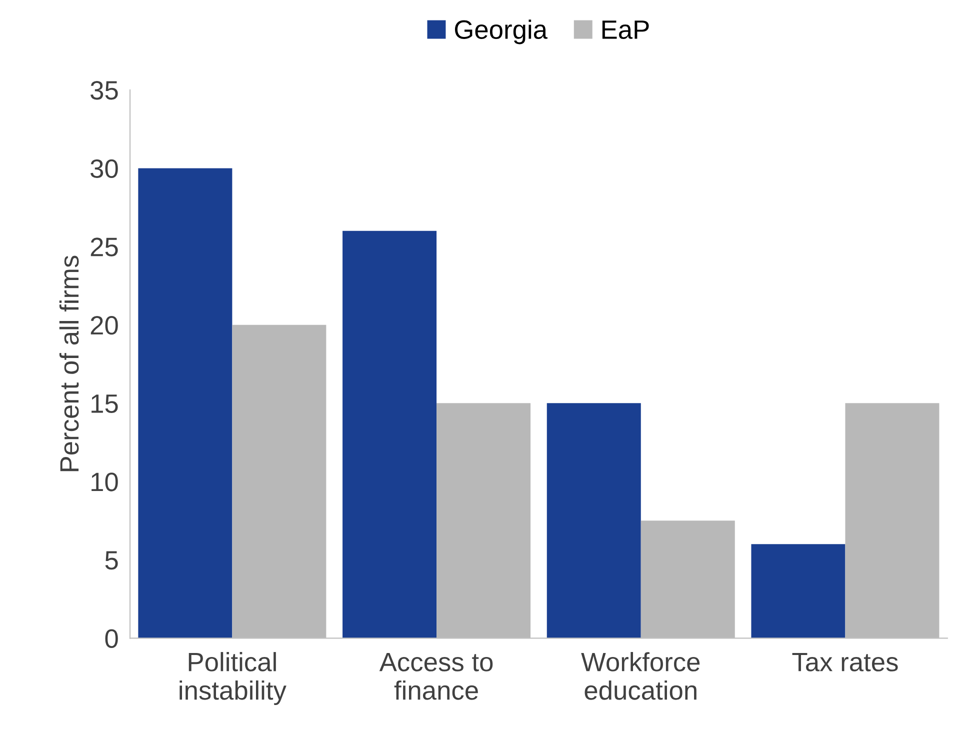  I want to click on y-tick-label: 20, so click(104, 325).